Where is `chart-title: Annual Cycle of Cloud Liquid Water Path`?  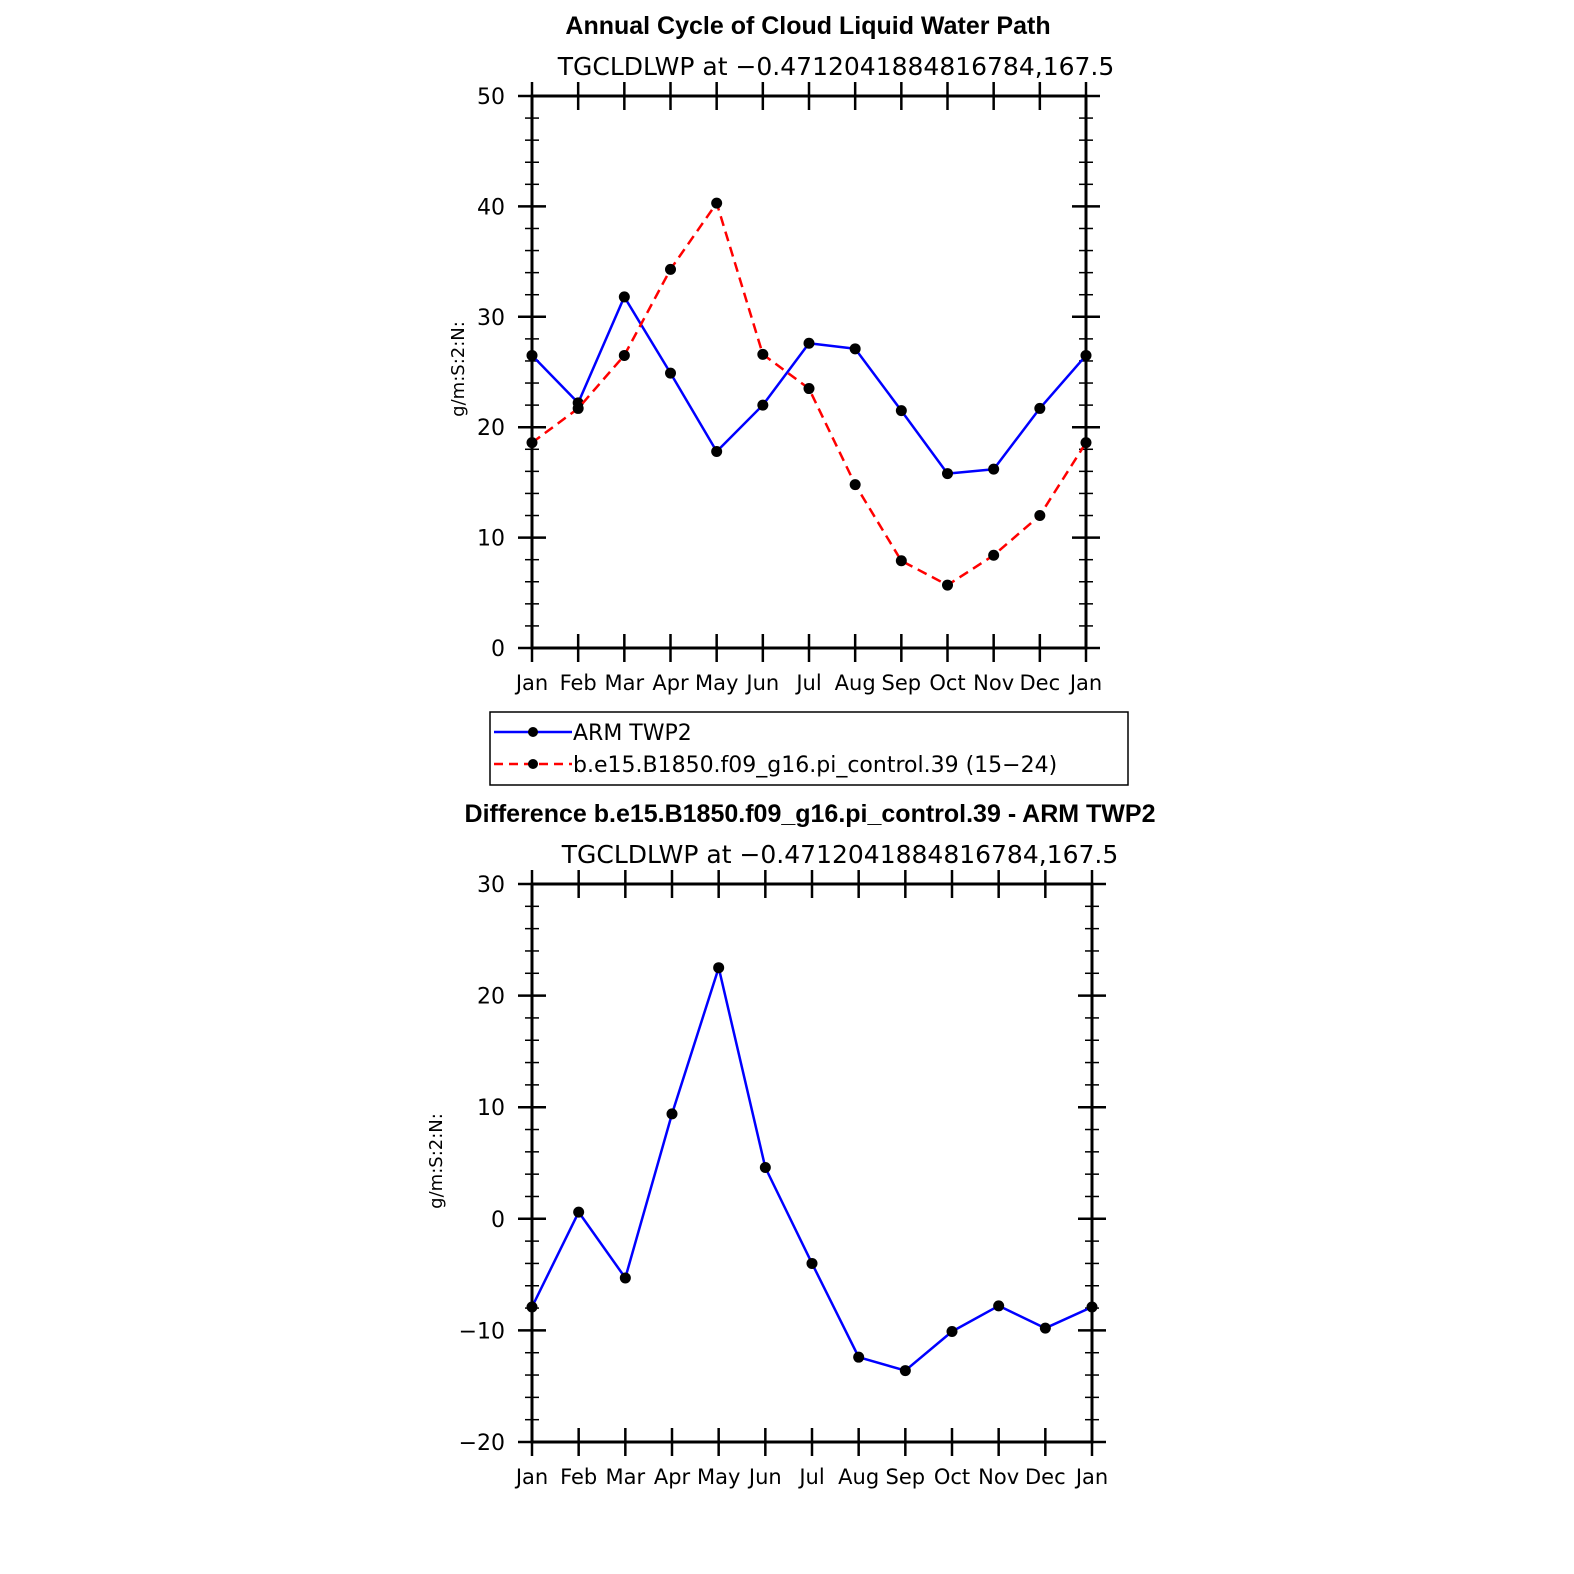 chart-title: Annual Cycle of Cloud Liquid Water Path is located at coordinates (807, 26).